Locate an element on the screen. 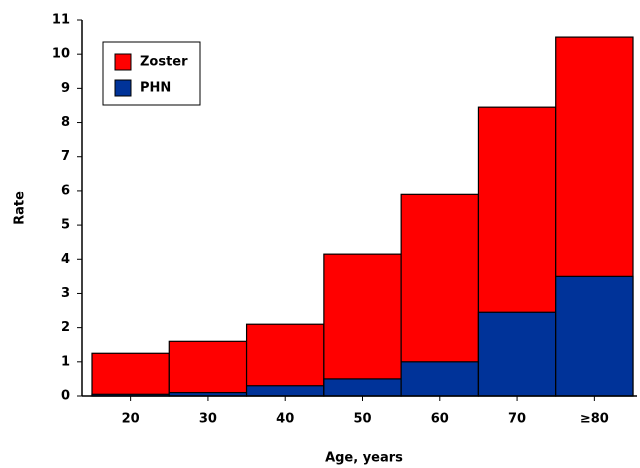  legend-label: Zoster is located at coordinates (164, 62).